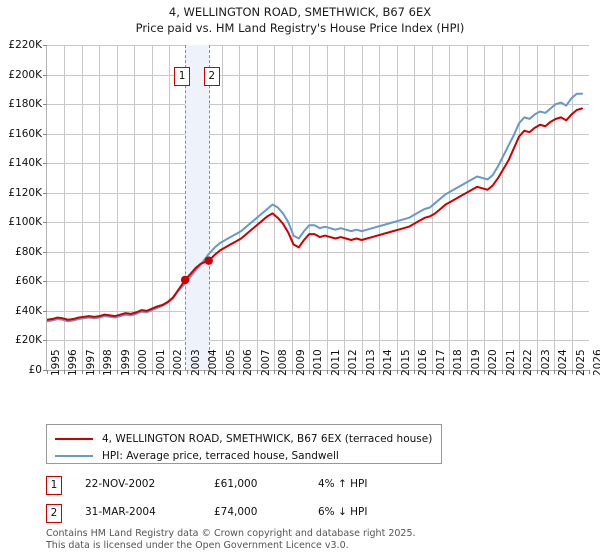 The image size is (600, 560). I want to click on x-axis-tick-label: 2007, so click(265, 362).